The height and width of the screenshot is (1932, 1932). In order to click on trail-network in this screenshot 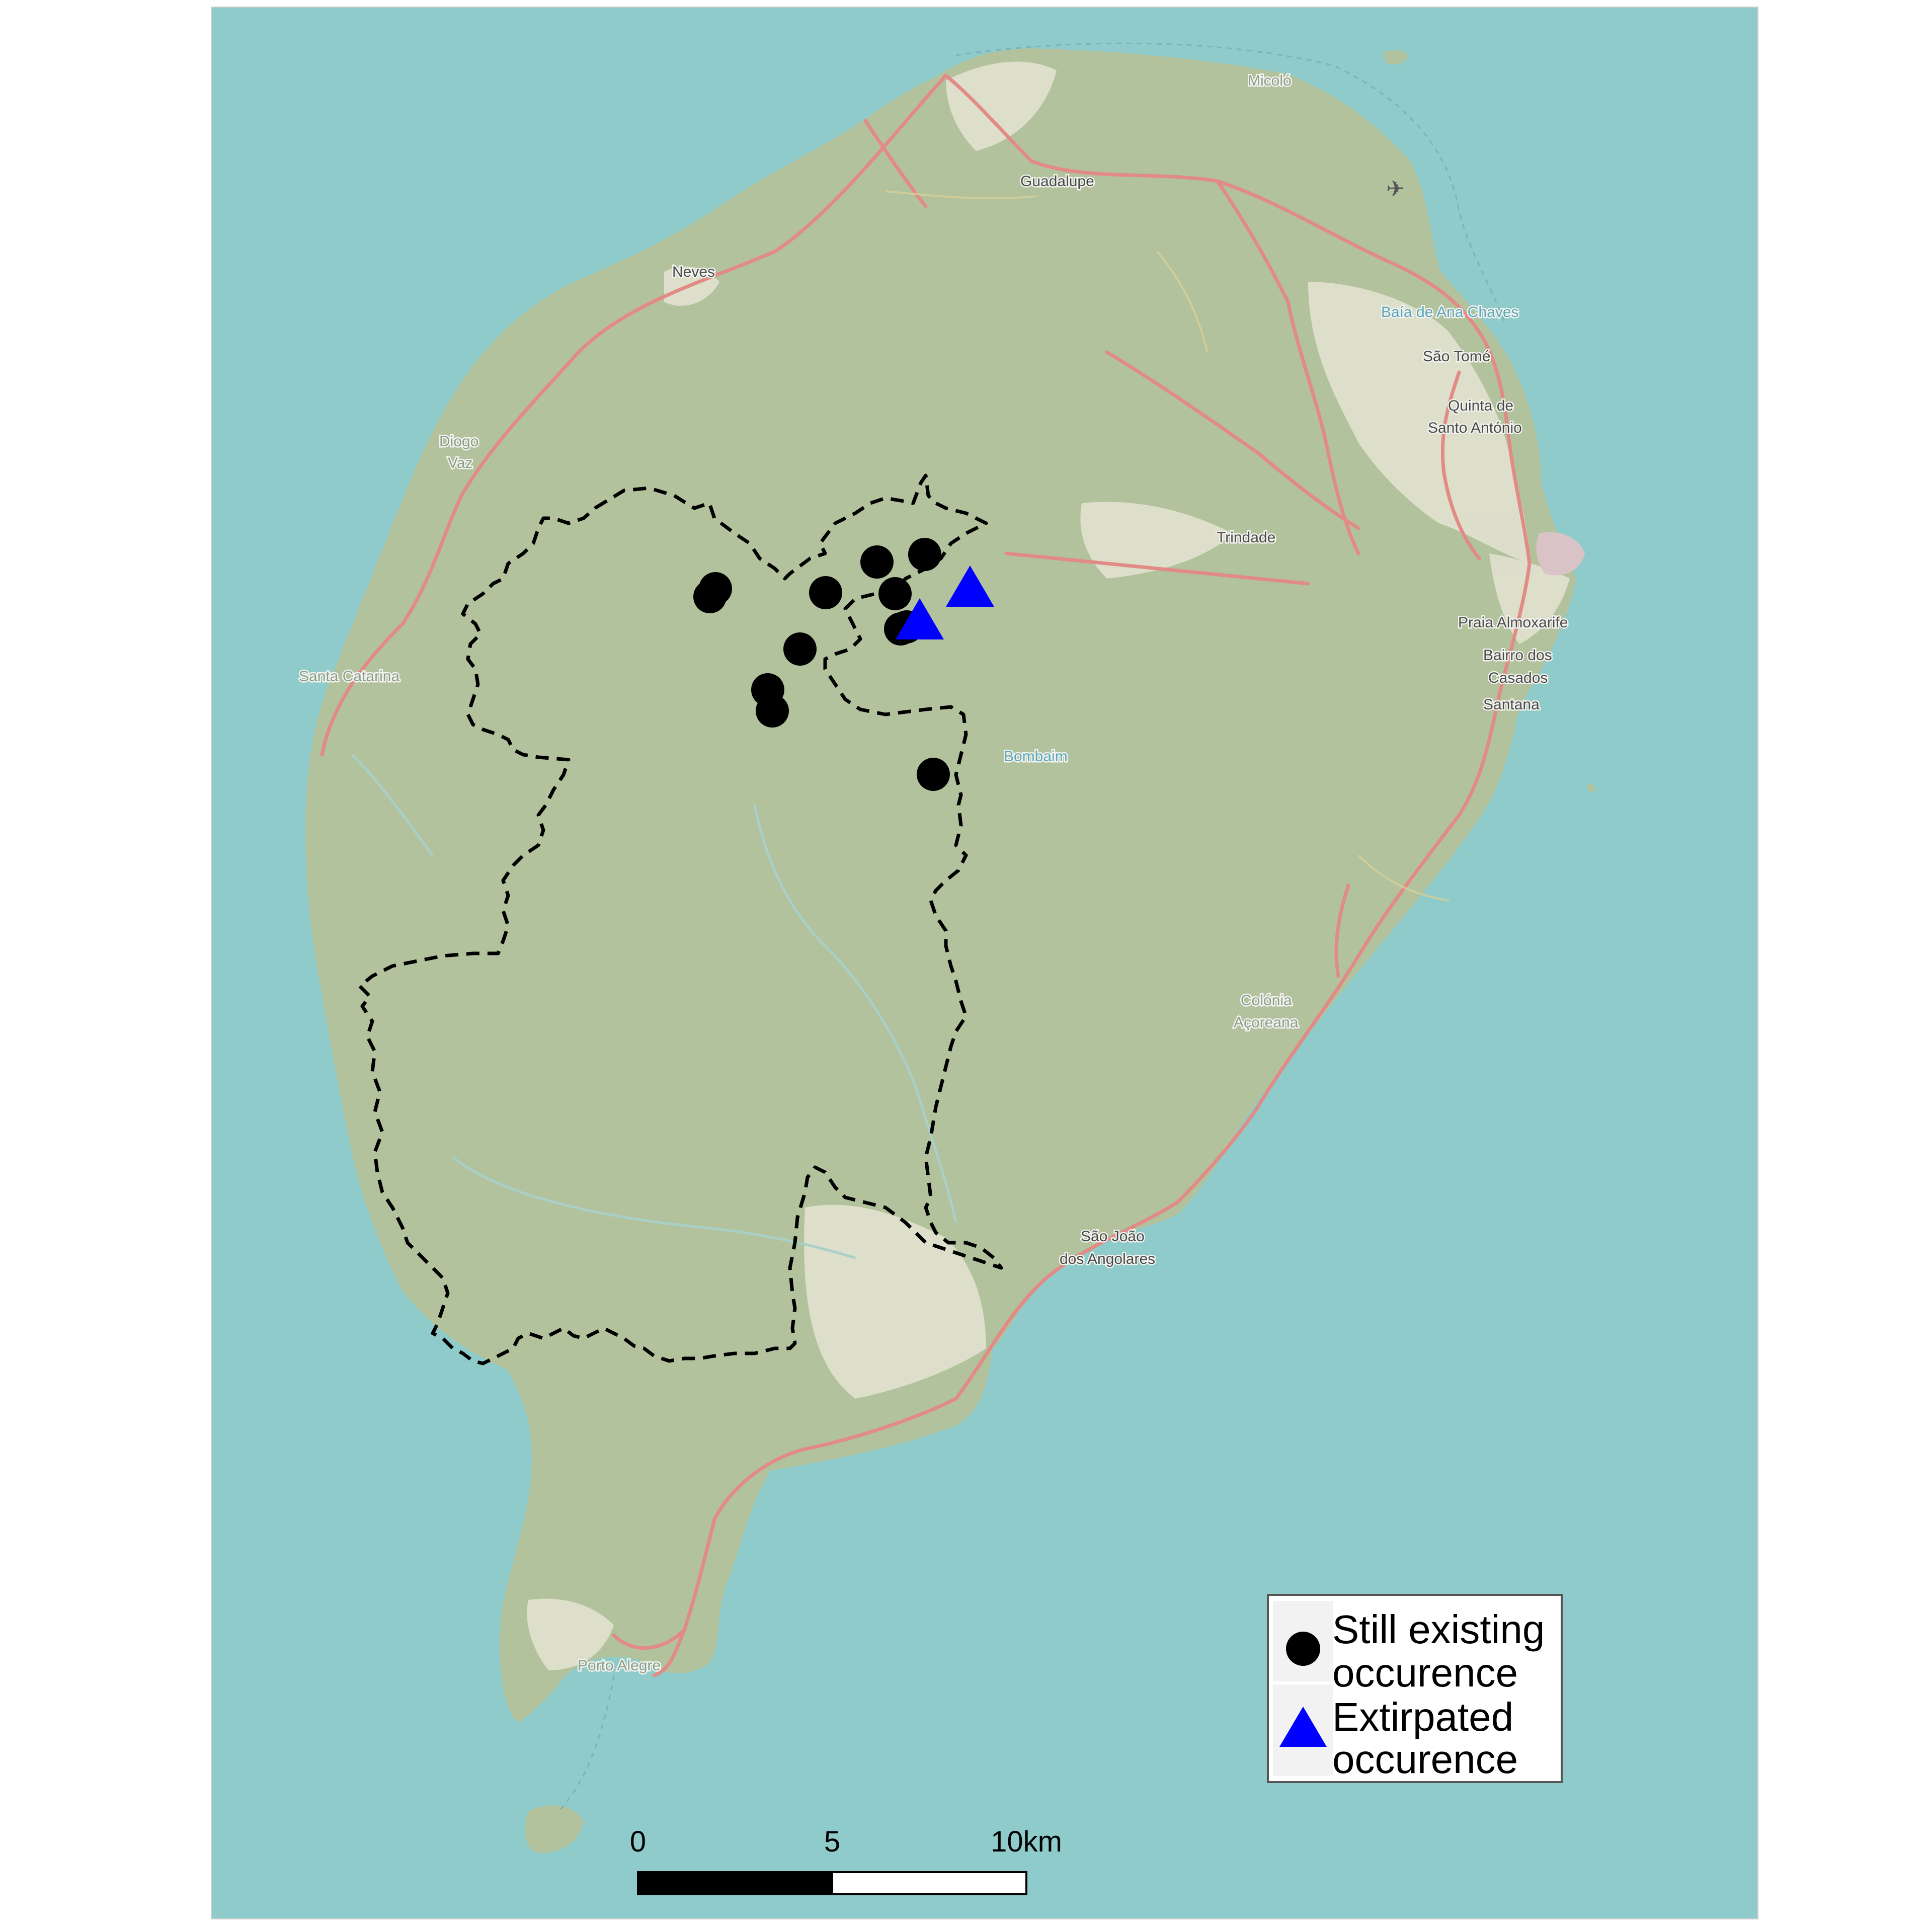, I will do `click(1167, 546)`.